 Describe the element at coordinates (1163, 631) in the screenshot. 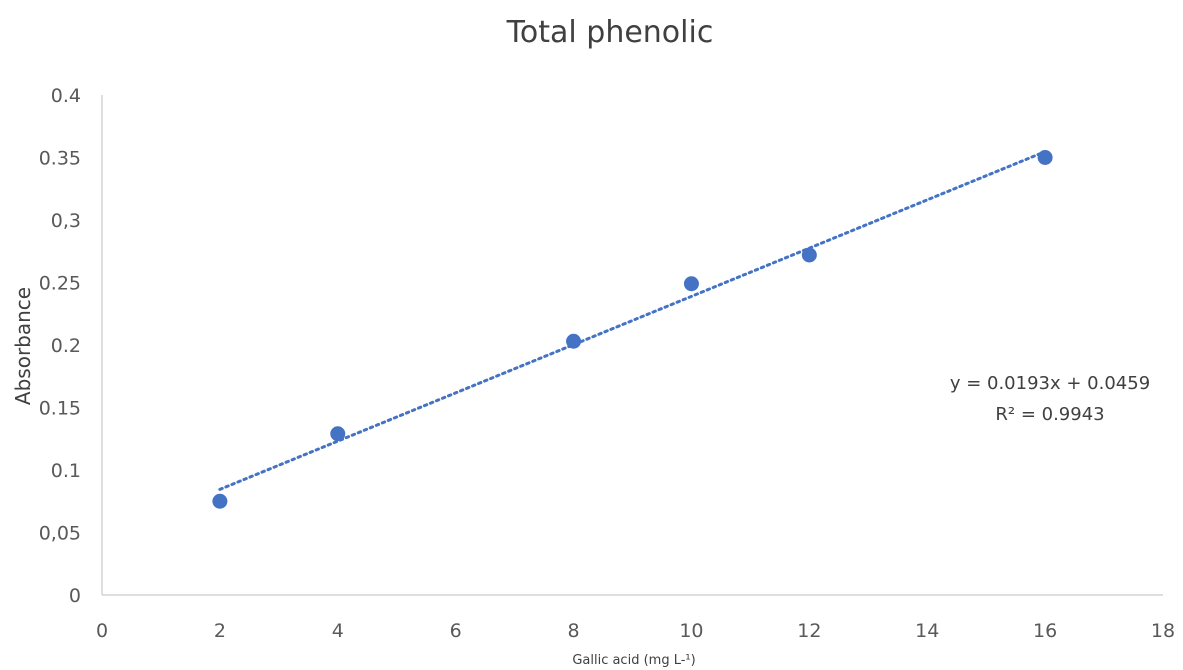

I see `x-tick-label: 18` at that location.